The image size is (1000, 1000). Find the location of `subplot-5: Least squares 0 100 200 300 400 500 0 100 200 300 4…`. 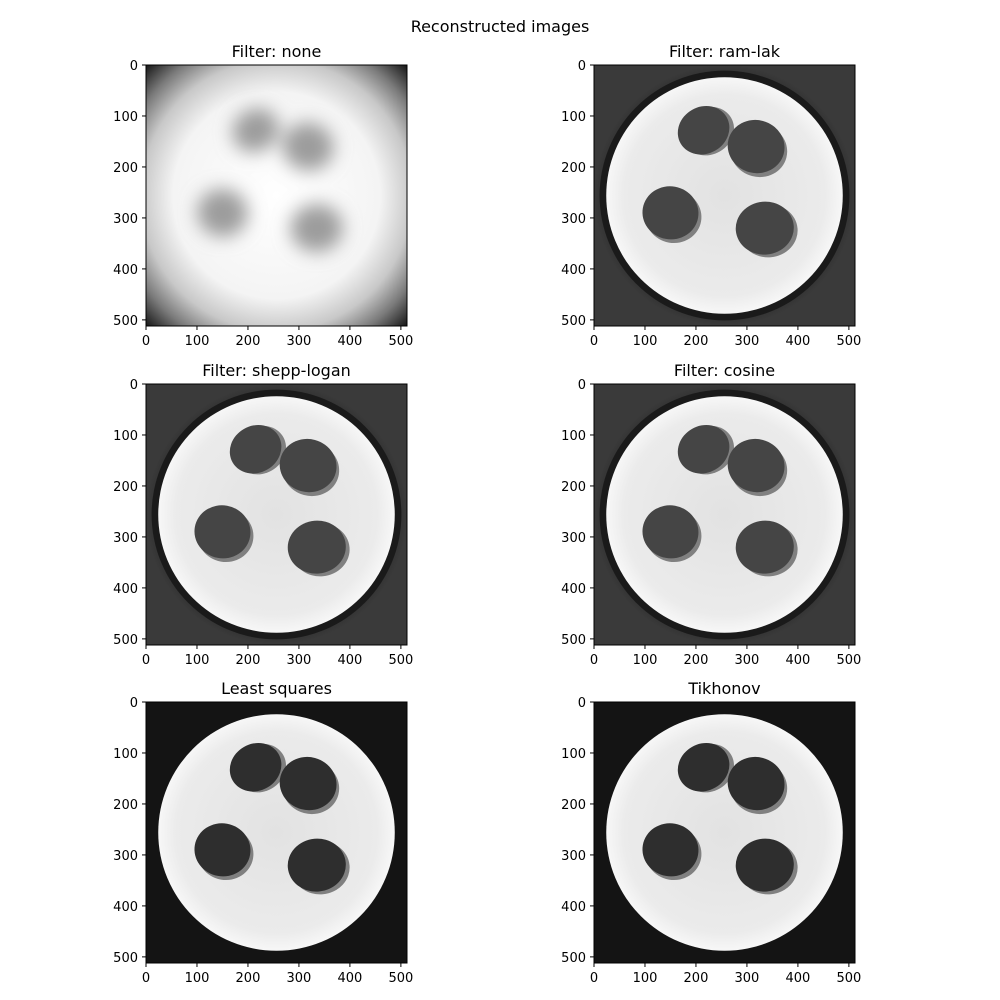

subplot-5: Least squares 0 100 200 300 400 500 0 100 200 300 4… is located at coordinates (263, 832).